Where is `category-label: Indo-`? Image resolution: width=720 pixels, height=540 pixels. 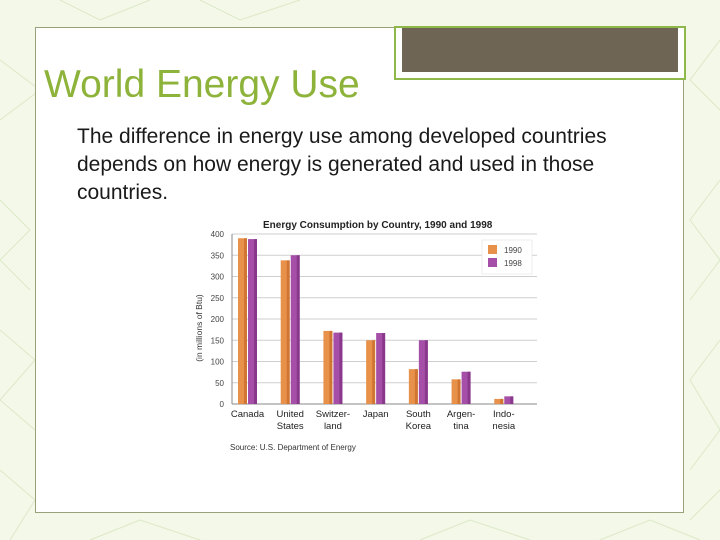
category-label: Indo- is located at coordinates (504, 414).